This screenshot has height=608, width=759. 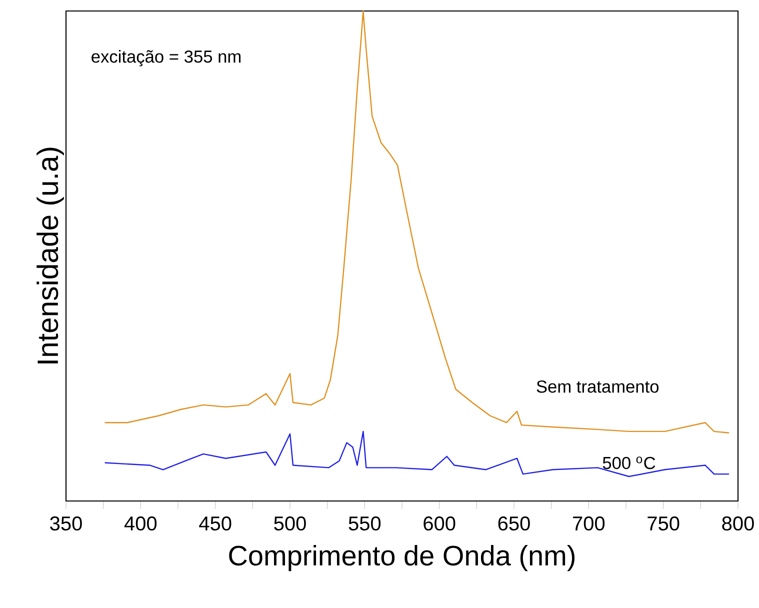 I want to click on x-tick-label: 350, so click(x=66, y=523).